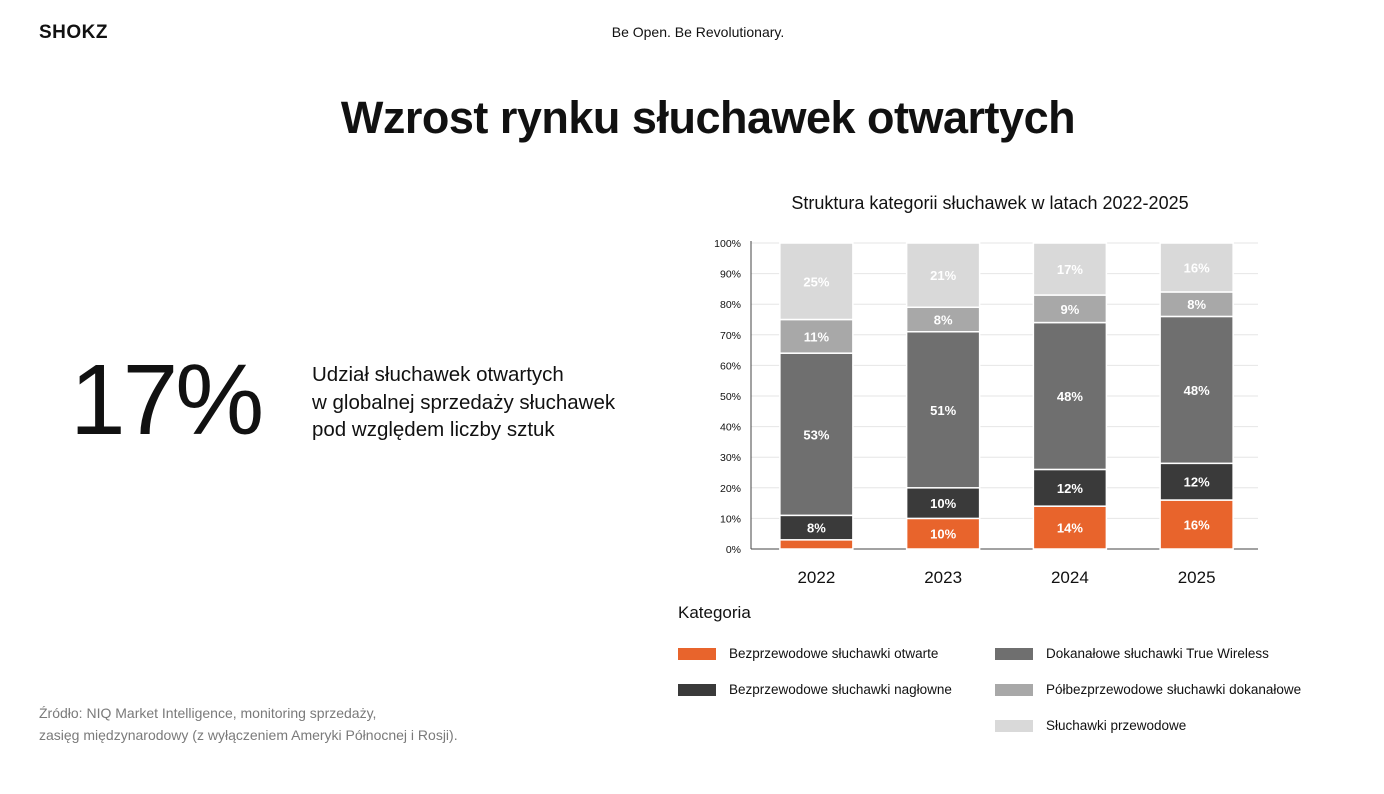  Describe the element at coordinates (1070, 577) in the screenshot. I see `x-tick-label: 2024` at that location.